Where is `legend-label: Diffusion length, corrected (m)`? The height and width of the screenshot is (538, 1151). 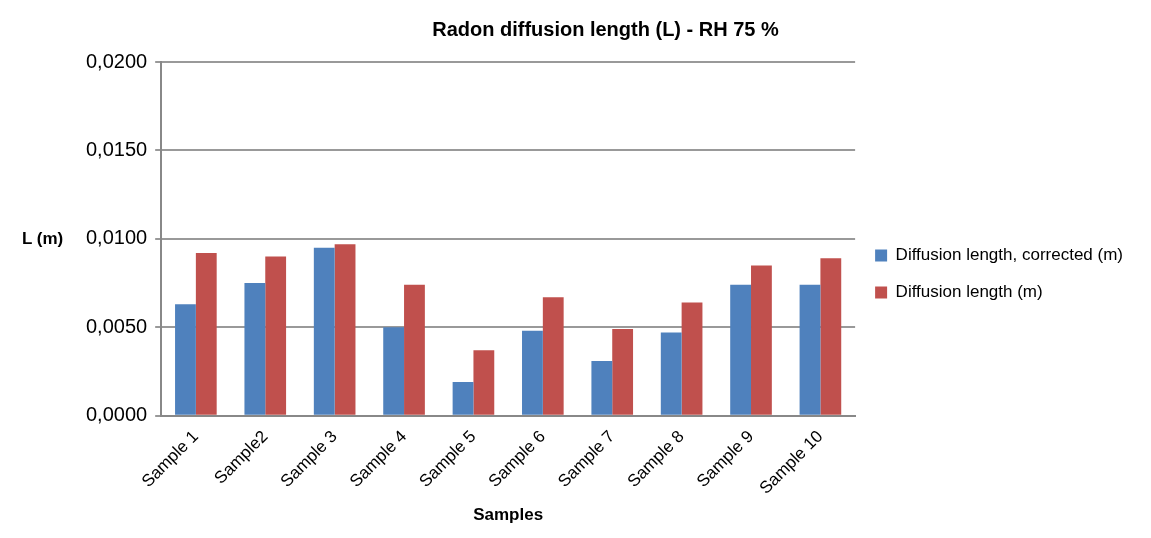
legend-label: Diffusion length, corrected (m) is located at coordinates (1009, 255).